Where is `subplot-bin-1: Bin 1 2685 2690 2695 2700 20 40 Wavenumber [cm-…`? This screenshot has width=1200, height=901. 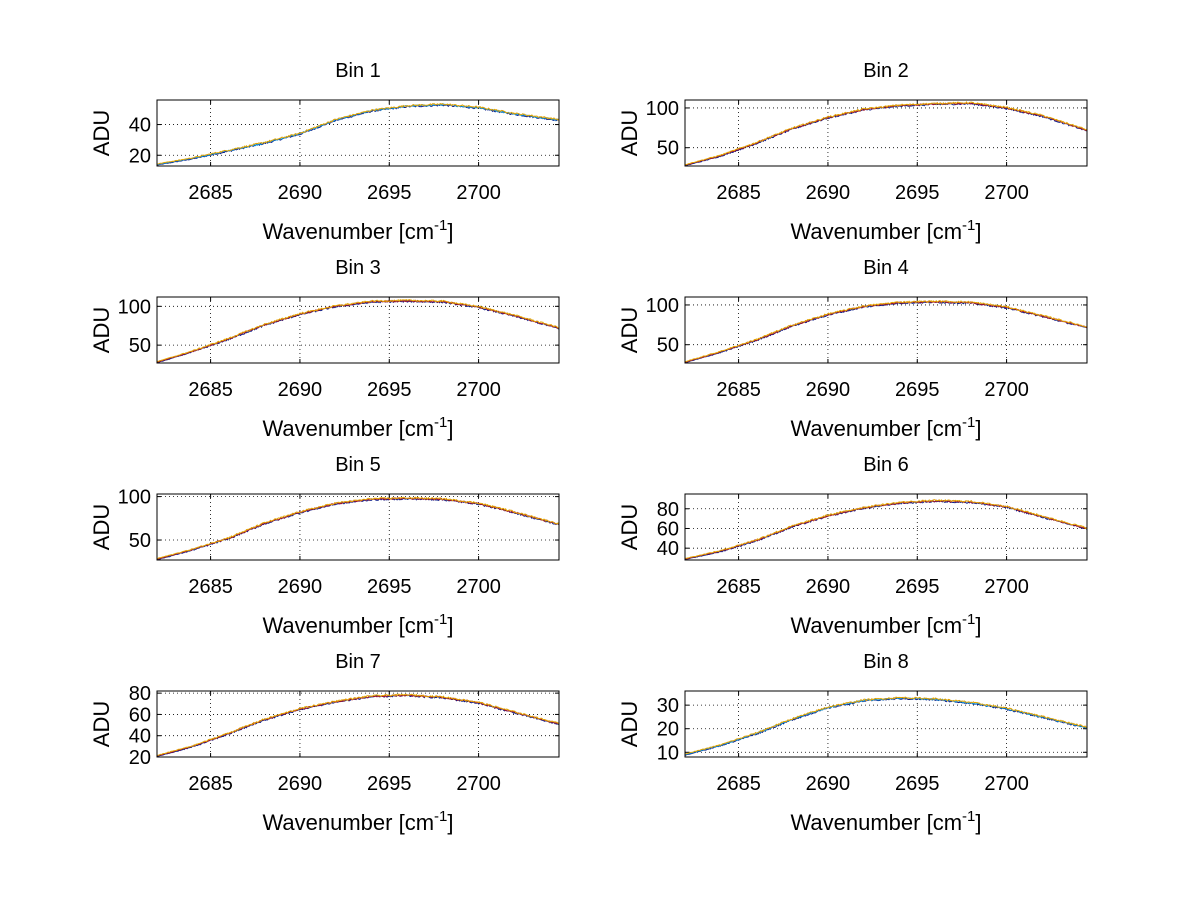 subplot-bin-1: Bin 1 2685 2690 2695 2700 20 40 Wavenumber [cm-… is located at coordinates (324, 152).